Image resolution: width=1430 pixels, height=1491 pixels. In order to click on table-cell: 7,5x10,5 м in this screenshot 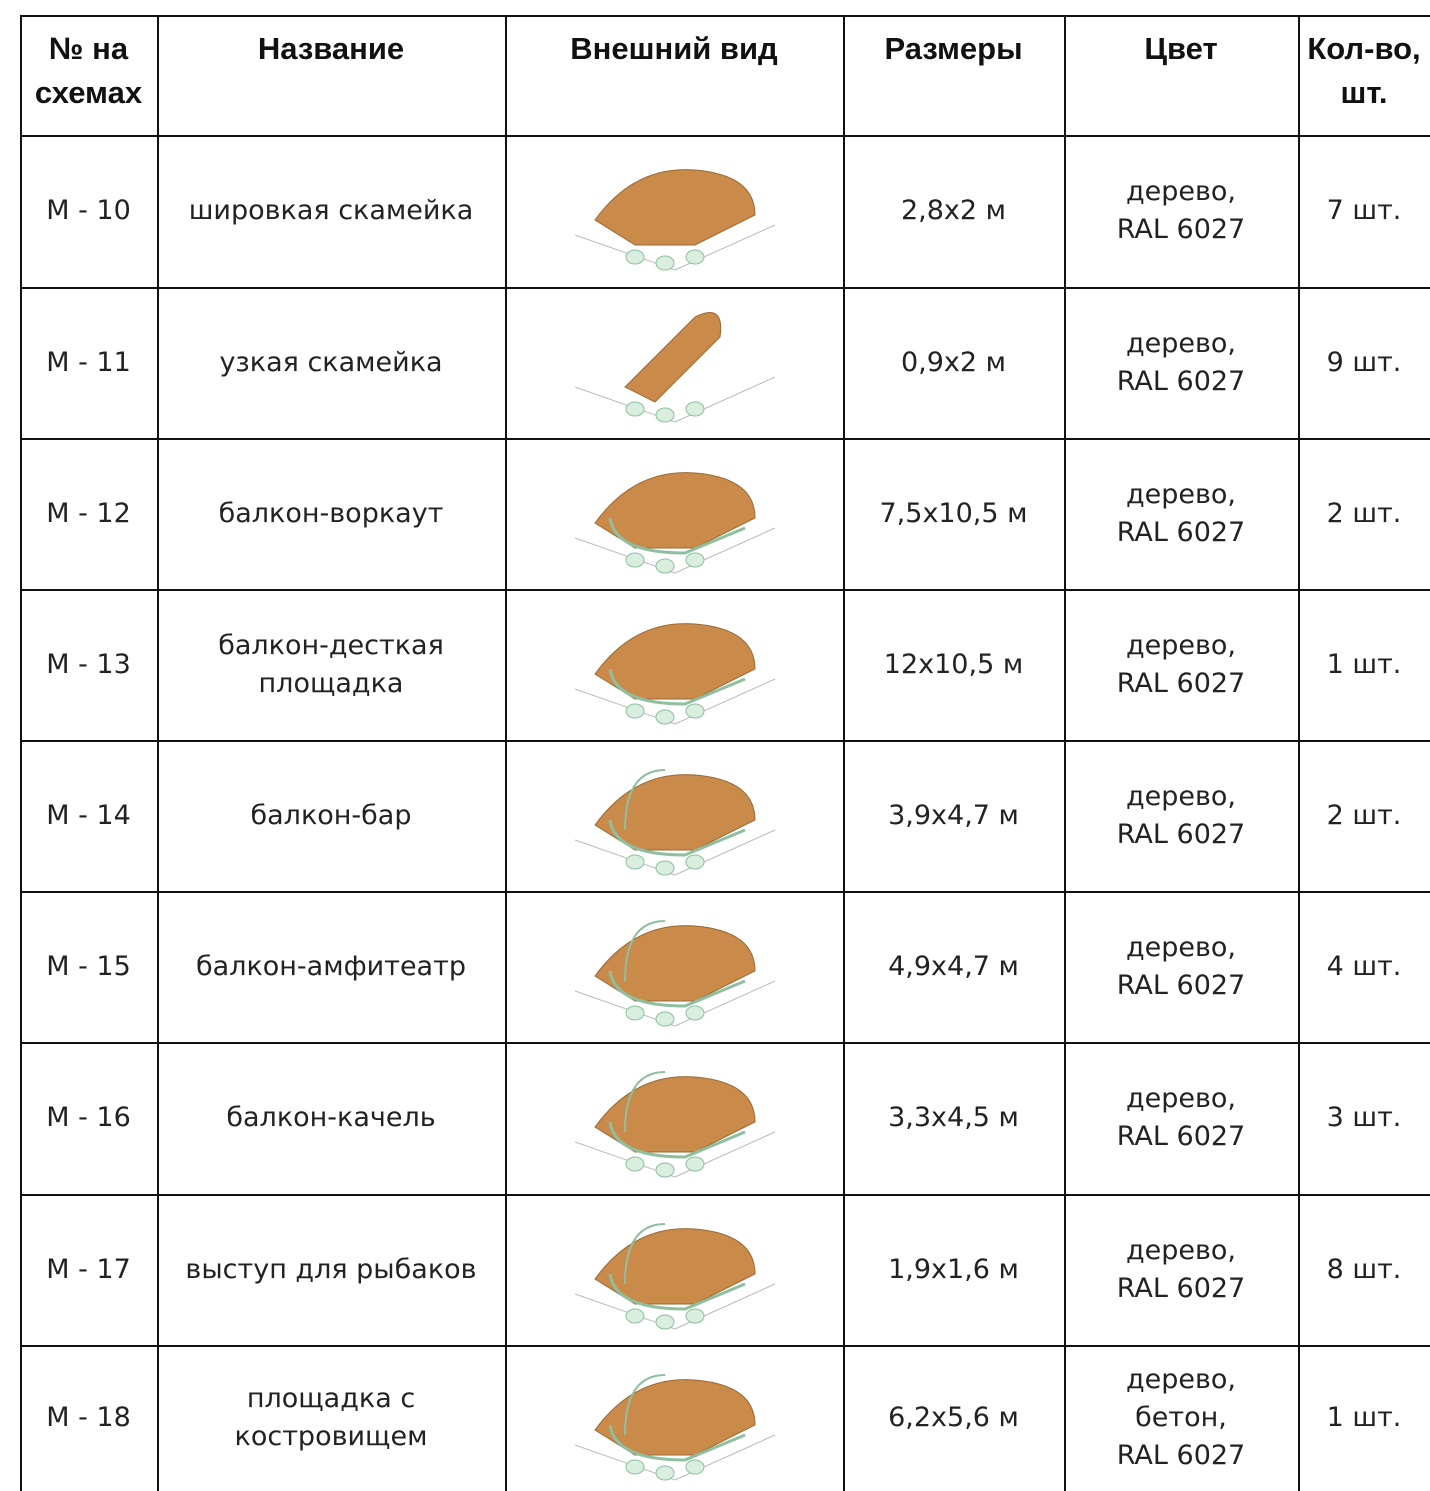, I will do `click(953, 513)`.